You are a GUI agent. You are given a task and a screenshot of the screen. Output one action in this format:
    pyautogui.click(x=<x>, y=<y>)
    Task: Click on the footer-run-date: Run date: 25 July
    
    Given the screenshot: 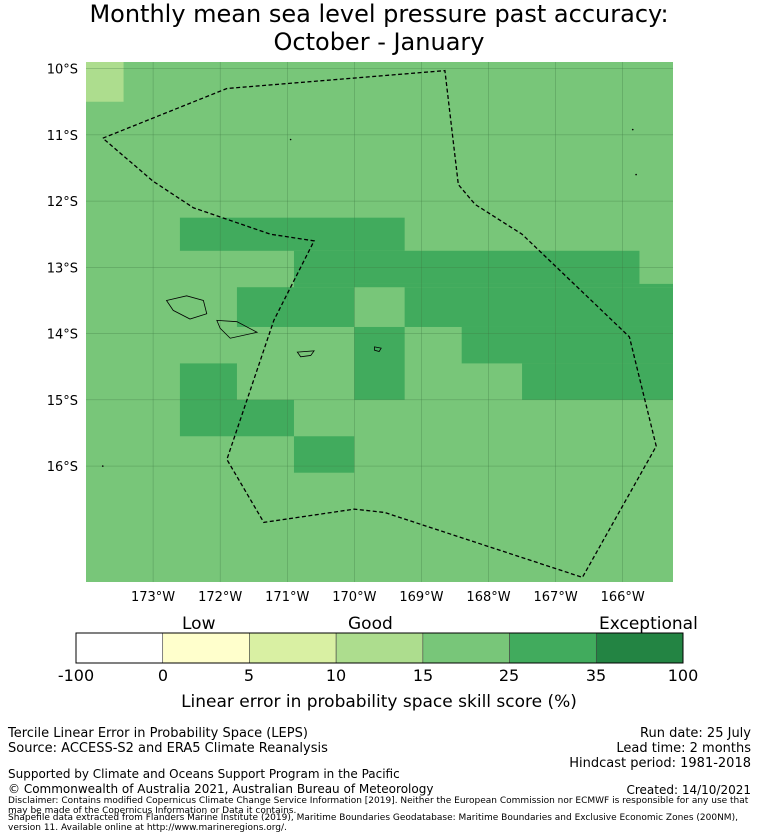 What is the action you would take?
    pyautogui.click(x=695, y=733)
    